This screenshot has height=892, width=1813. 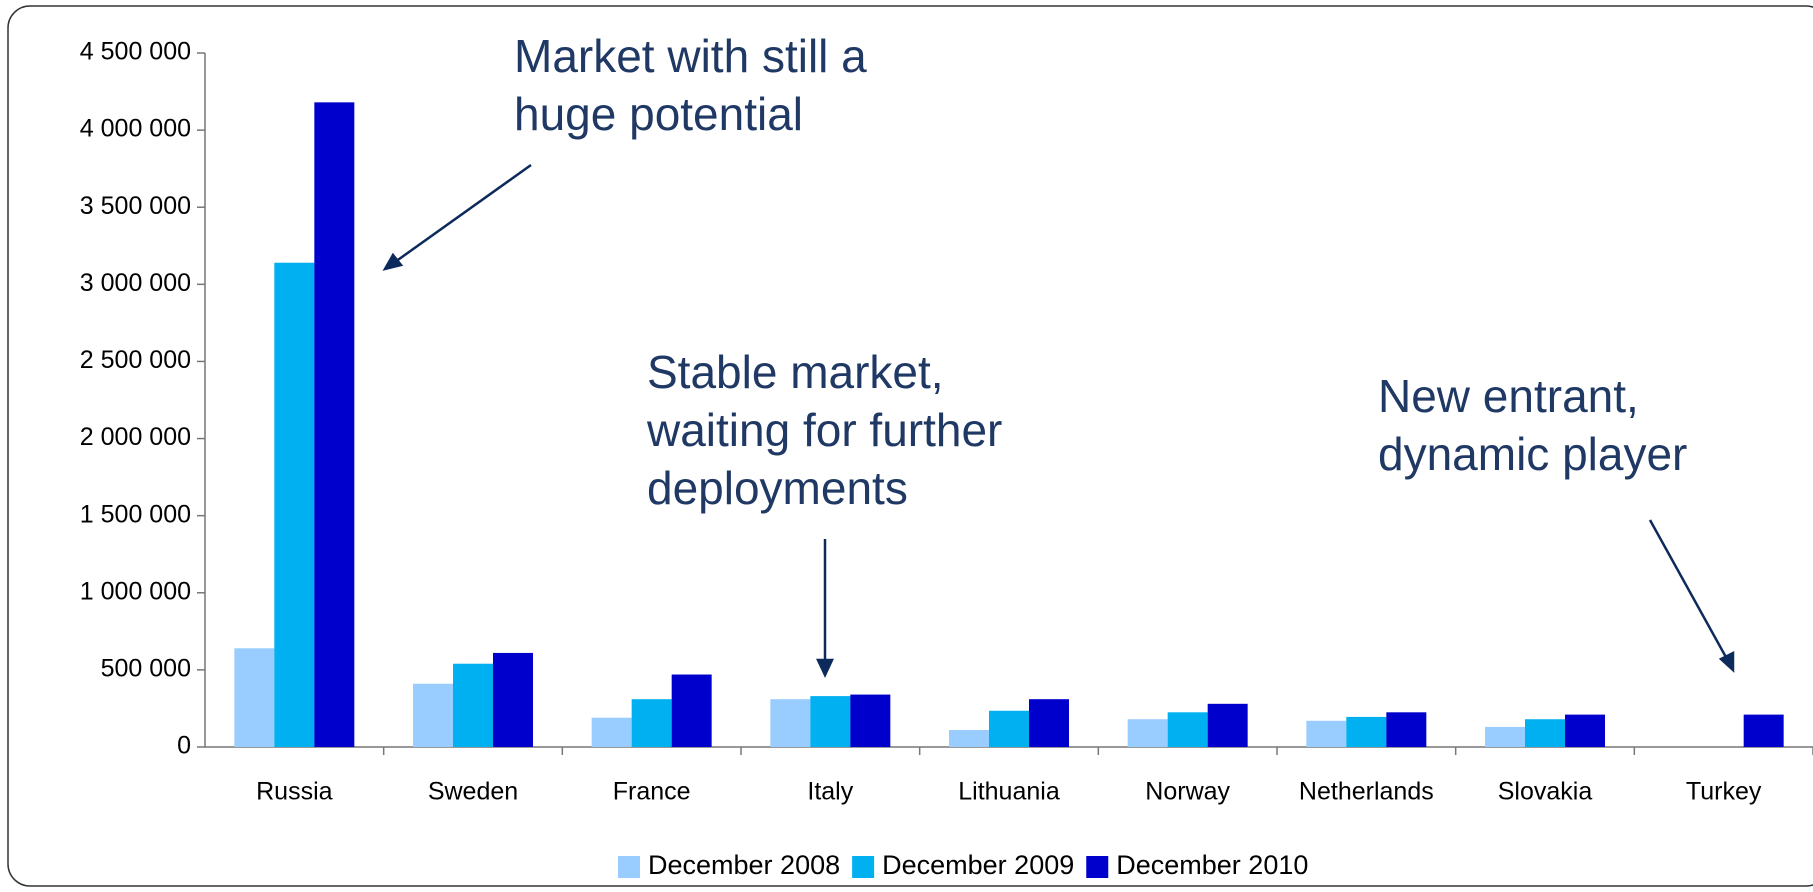 I want to click on annotation: deployments, so click(x=777, y=488).